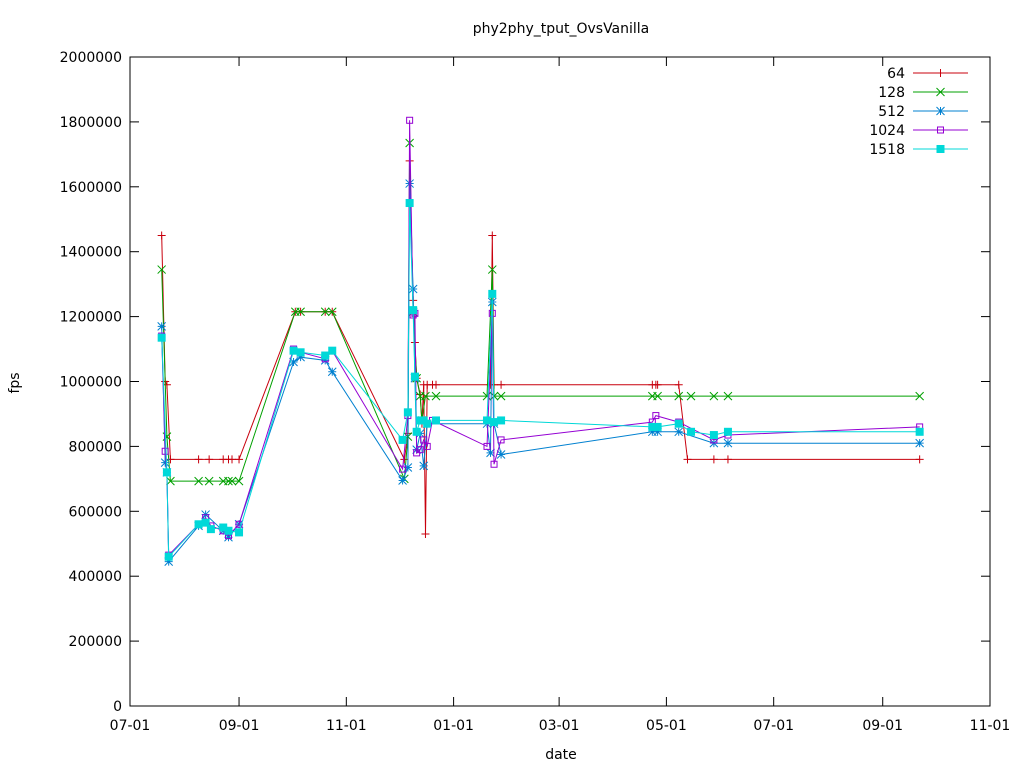 The width and height of the screenshot is (1024, 768). Describe the element at coordinates (882, 726) in the screenshot. I see `x-tick-label: 09-01` at that location.